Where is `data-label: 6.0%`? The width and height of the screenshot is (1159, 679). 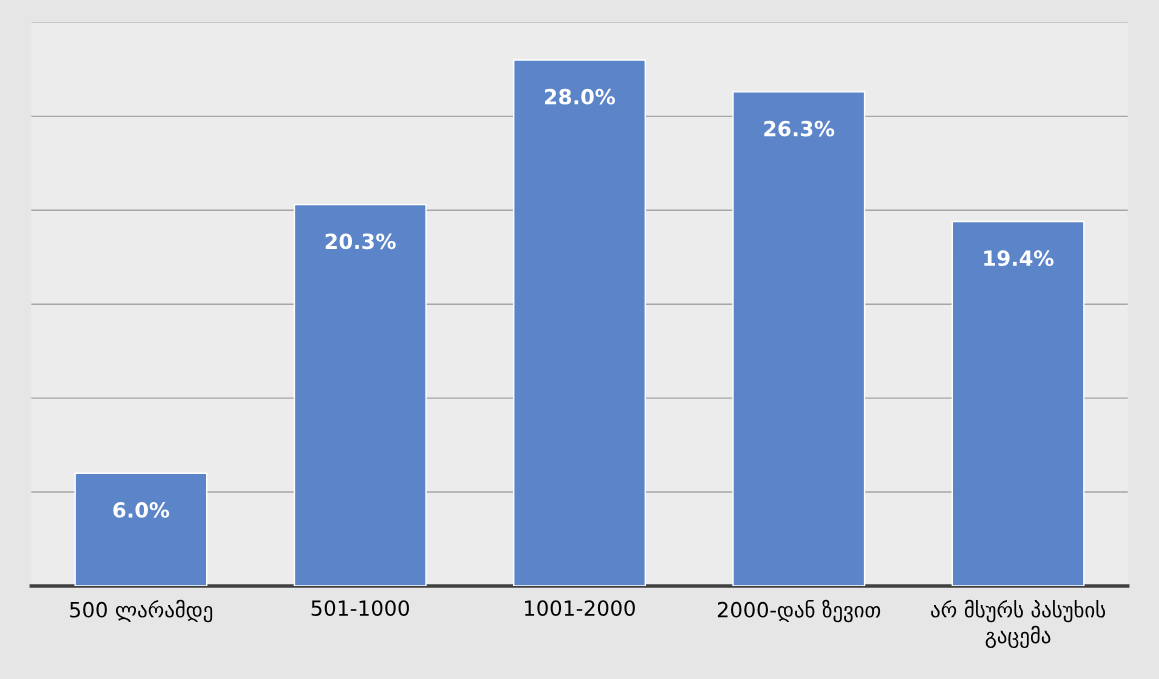
data-label: 6.0% is located at coordinates (141, 510).